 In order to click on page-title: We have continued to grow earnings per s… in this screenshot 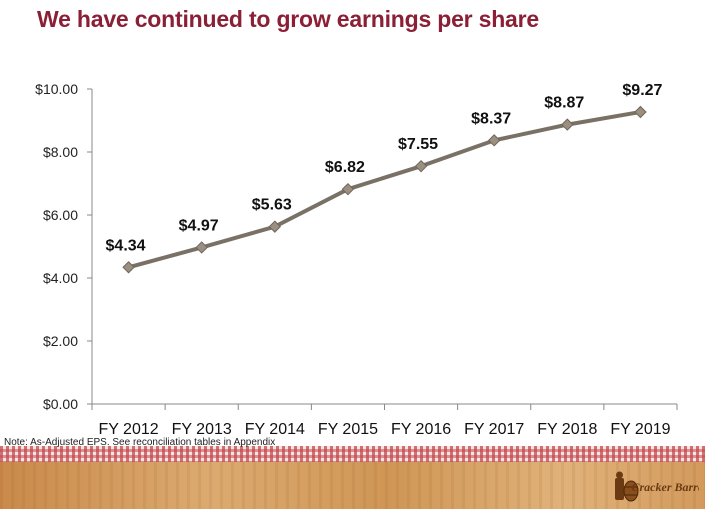, I will do `click(288, 19)`.